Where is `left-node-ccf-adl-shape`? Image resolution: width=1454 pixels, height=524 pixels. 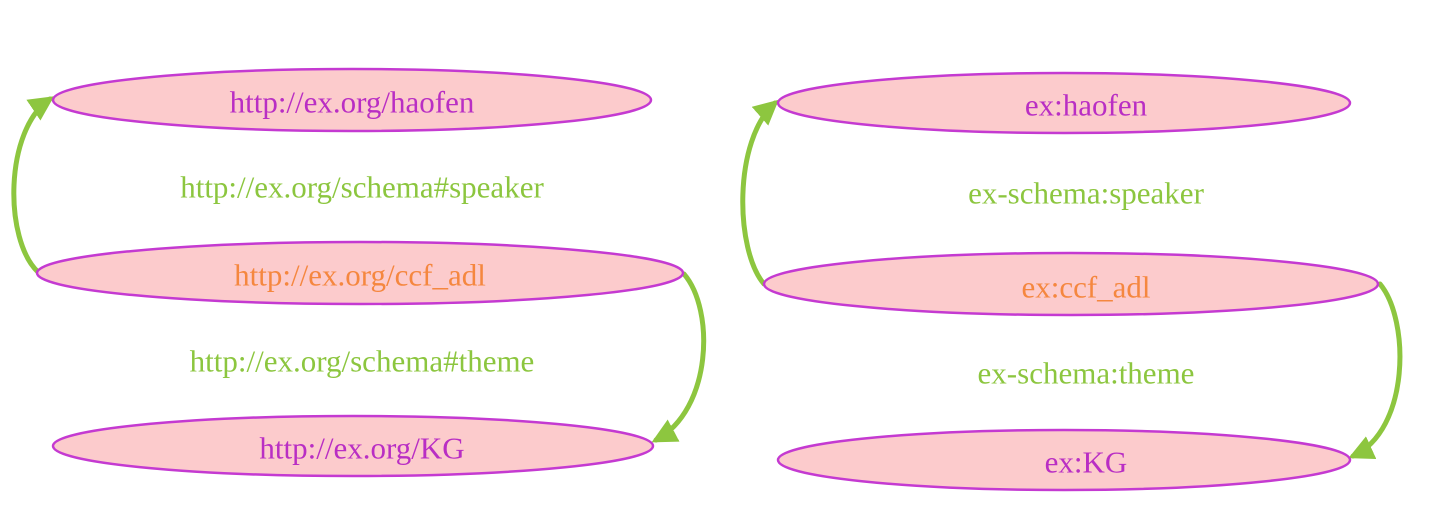 left-node-ccf-adl-shape is located at coordinates (360, 273).